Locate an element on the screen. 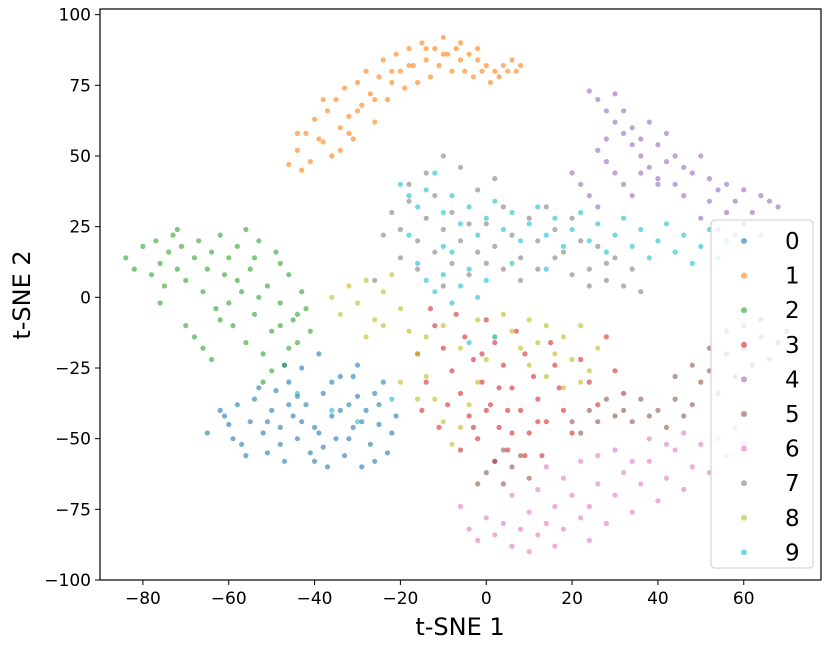  x-tick-label: 0 is located at coordinates (486, 599).